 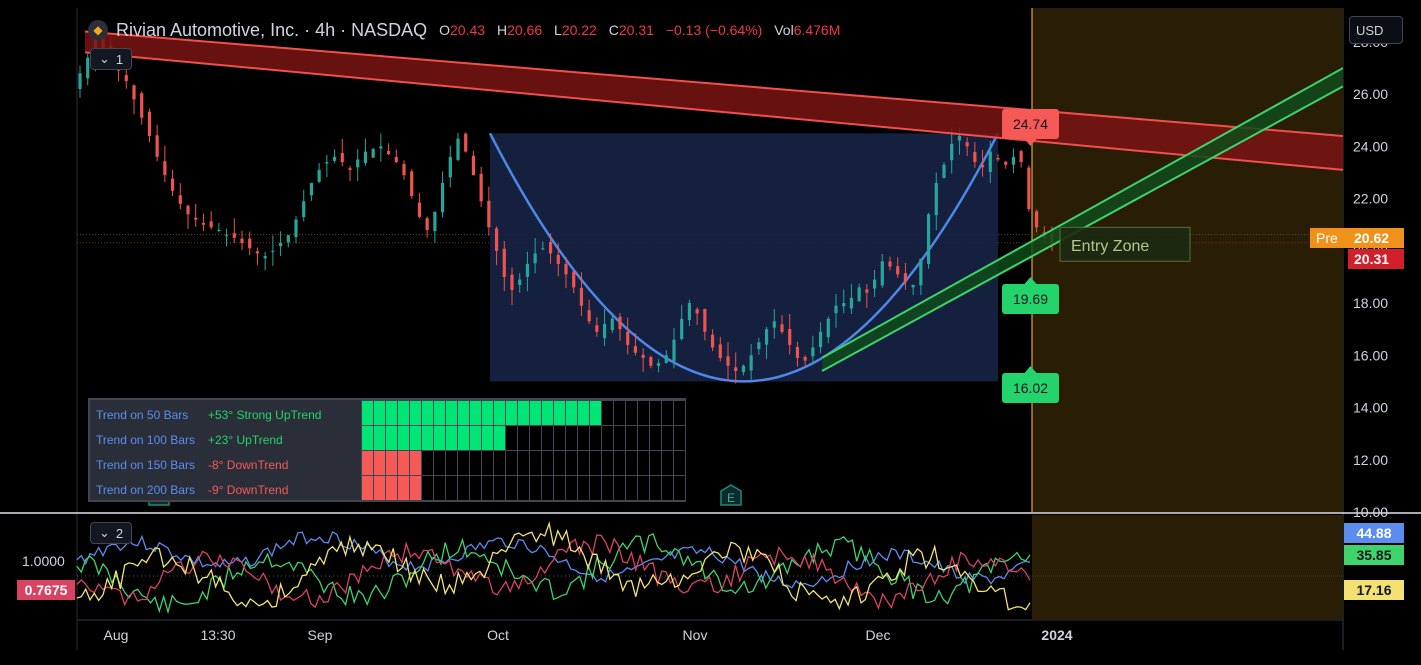 I want to click on entry-callout-box, so click(x=1030, y=299).